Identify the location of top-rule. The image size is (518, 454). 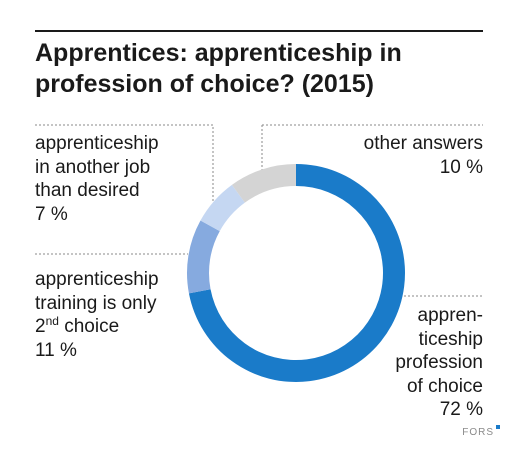
(259, 31).